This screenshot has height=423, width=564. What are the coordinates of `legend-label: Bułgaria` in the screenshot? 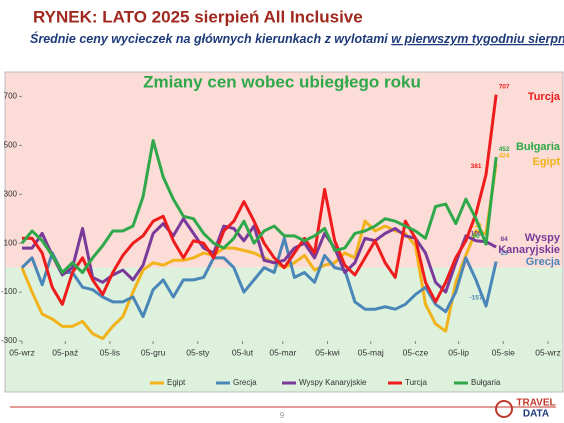 It's located at (486, 382).